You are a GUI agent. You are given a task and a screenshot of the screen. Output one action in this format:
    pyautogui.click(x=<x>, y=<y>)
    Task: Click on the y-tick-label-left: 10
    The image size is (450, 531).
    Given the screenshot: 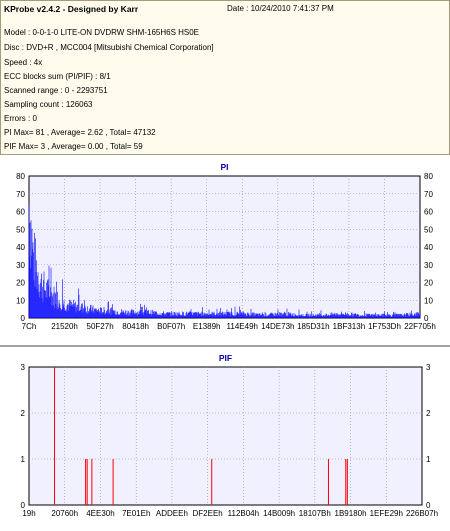 What is the action you would take?
    pyautogui.click(x=20, y=300)
    